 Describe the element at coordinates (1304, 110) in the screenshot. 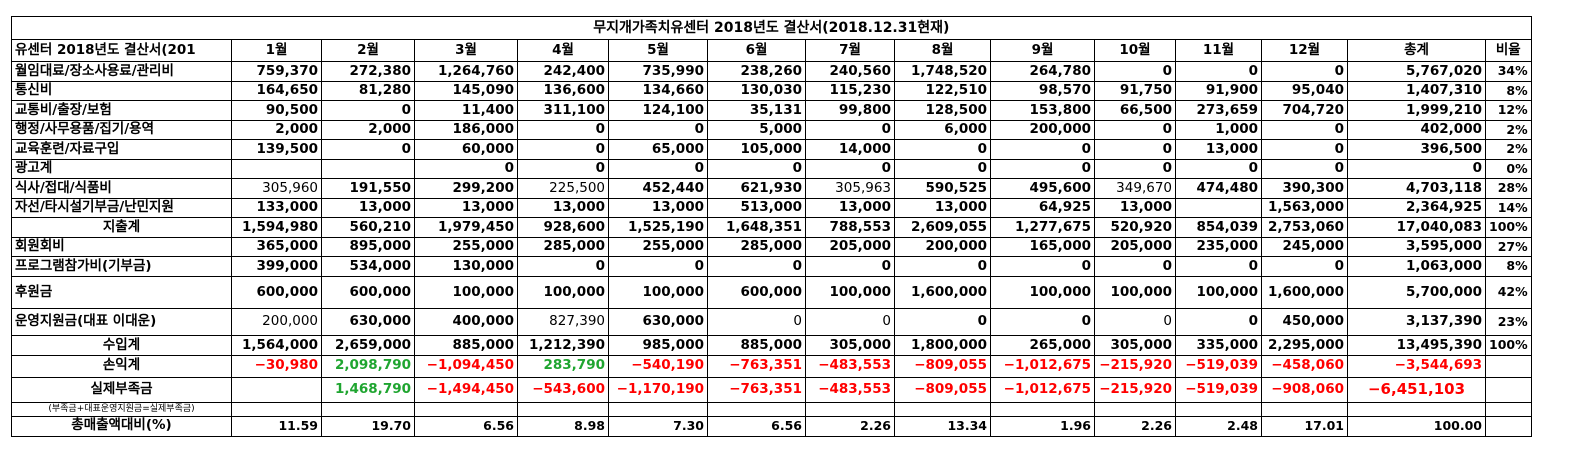

I see `value-cell: 704,720` at that location.